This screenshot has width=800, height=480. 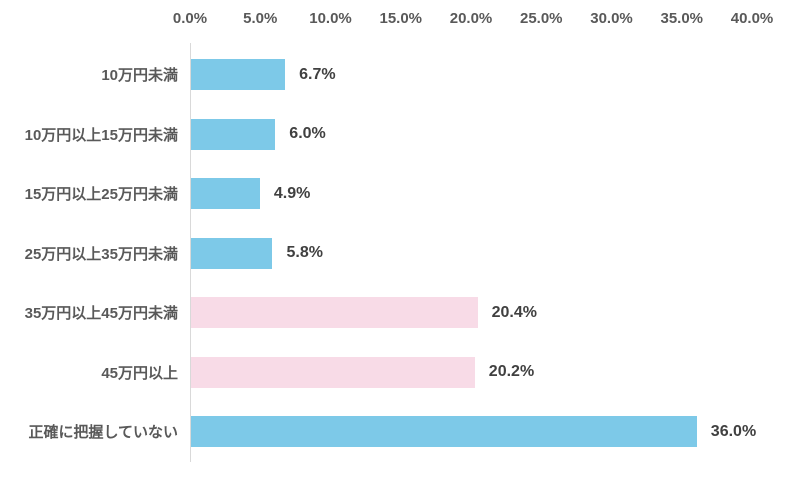 What do you see at coordinates (307, 134) in the screenshot?
I see `value-label: 6.0%` at bounding box center [307, 134].